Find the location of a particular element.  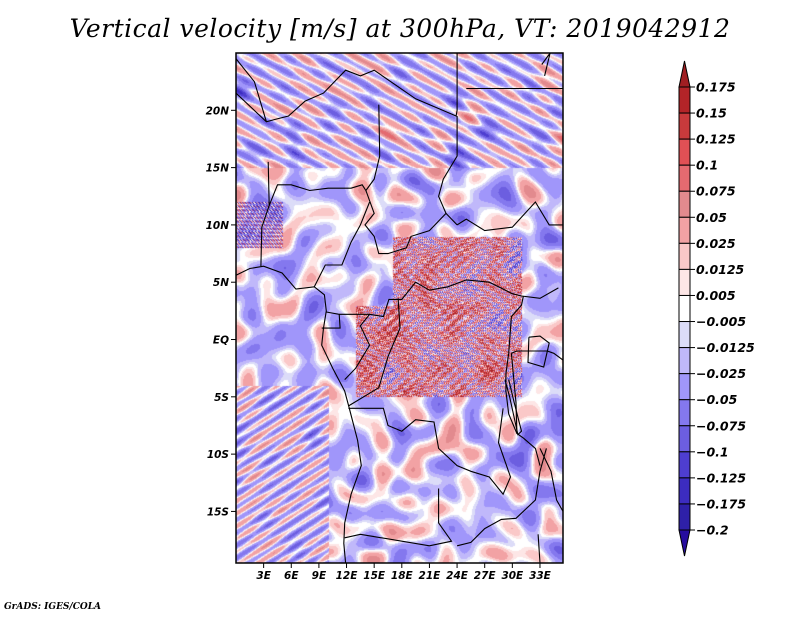

colorbar-label: −0.0125 is located at coordinates (725, 347).